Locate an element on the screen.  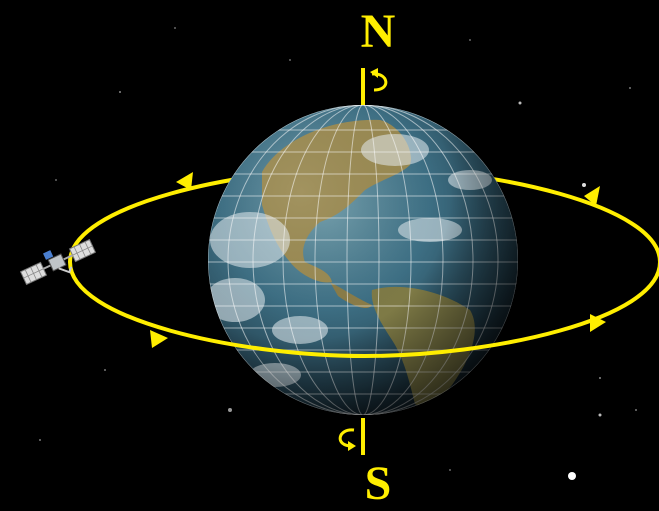
north-pole-label: N is located at coordinates (378, 31).